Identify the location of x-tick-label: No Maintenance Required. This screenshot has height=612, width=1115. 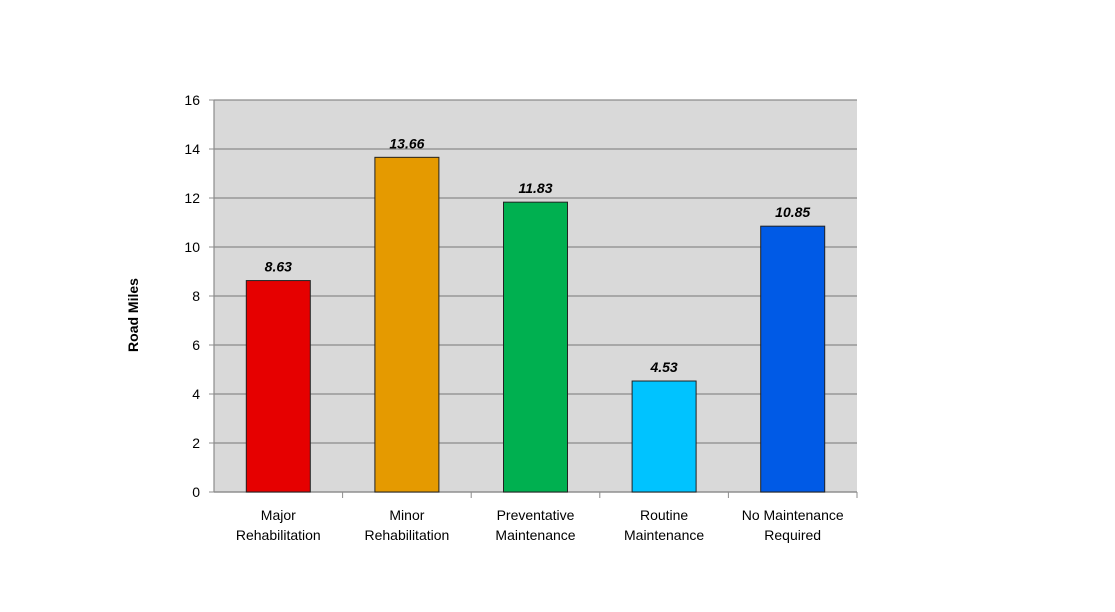
(793, 525).